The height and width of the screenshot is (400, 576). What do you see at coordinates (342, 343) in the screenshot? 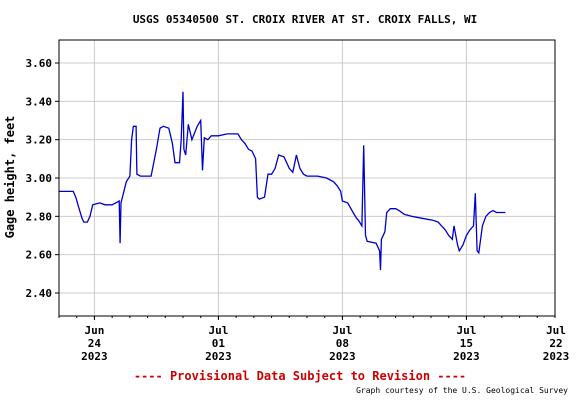
I see `x-tick-label: 08` at bounding box center [342, 343].